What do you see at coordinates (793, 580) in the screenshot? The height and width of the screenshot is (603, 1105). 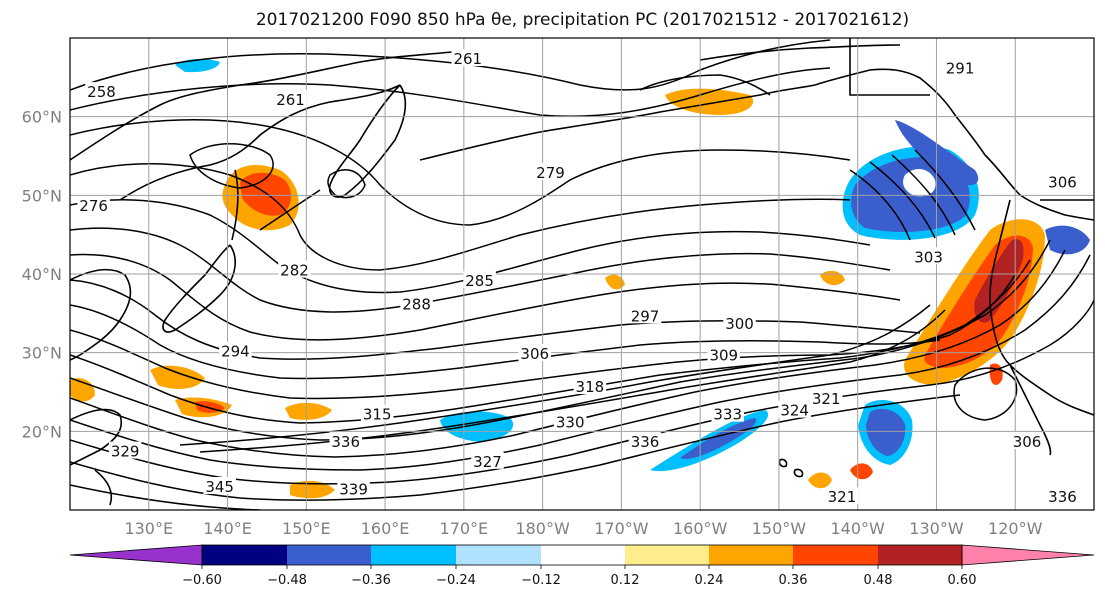 I see `colorbar-tick-label: 0.36` at bounding box center [793, 580].